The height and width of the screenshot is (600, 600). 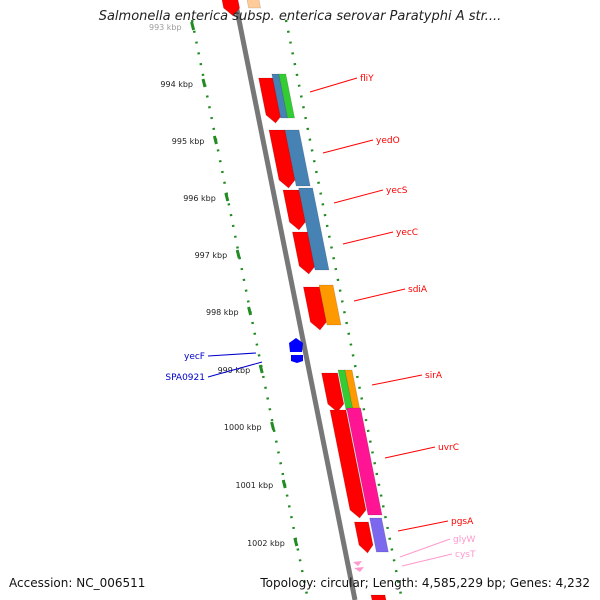 I want to click on gene-label-pgsA: pgsA, so click(x=462, y=522).